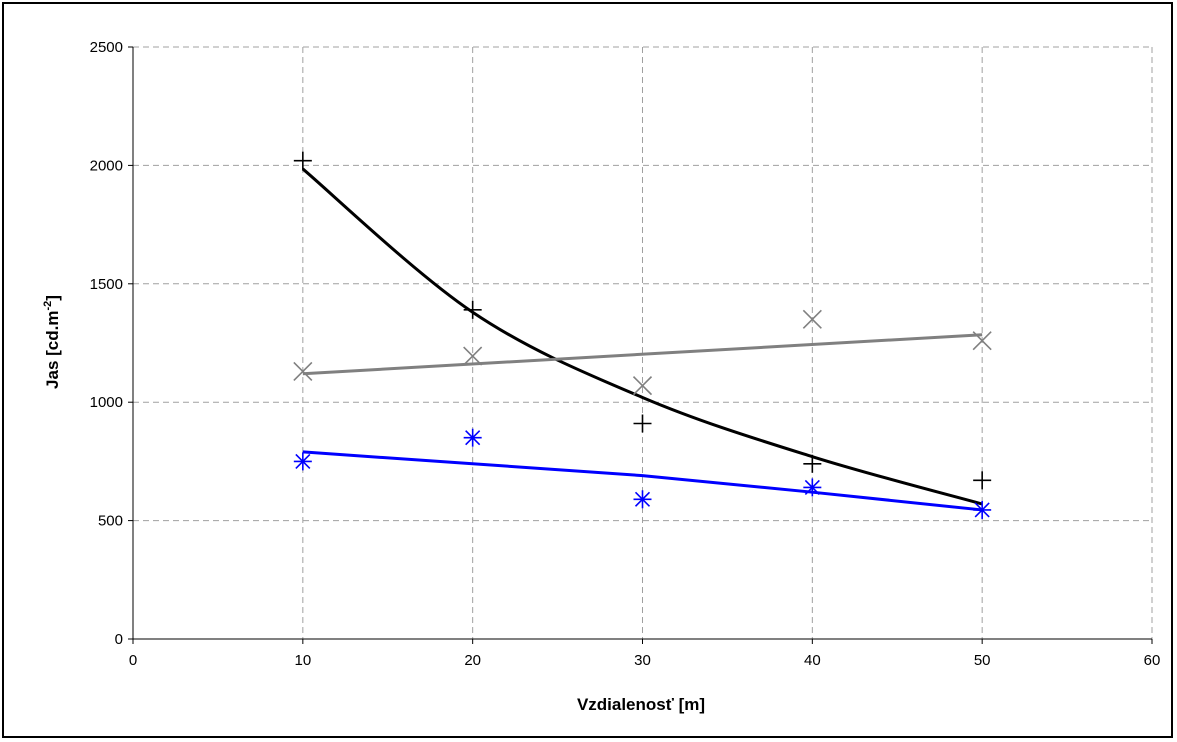 This screenshot has width=1177, height=742. I want to click on y-axis-title-superscript: -2, so click(48, 306).